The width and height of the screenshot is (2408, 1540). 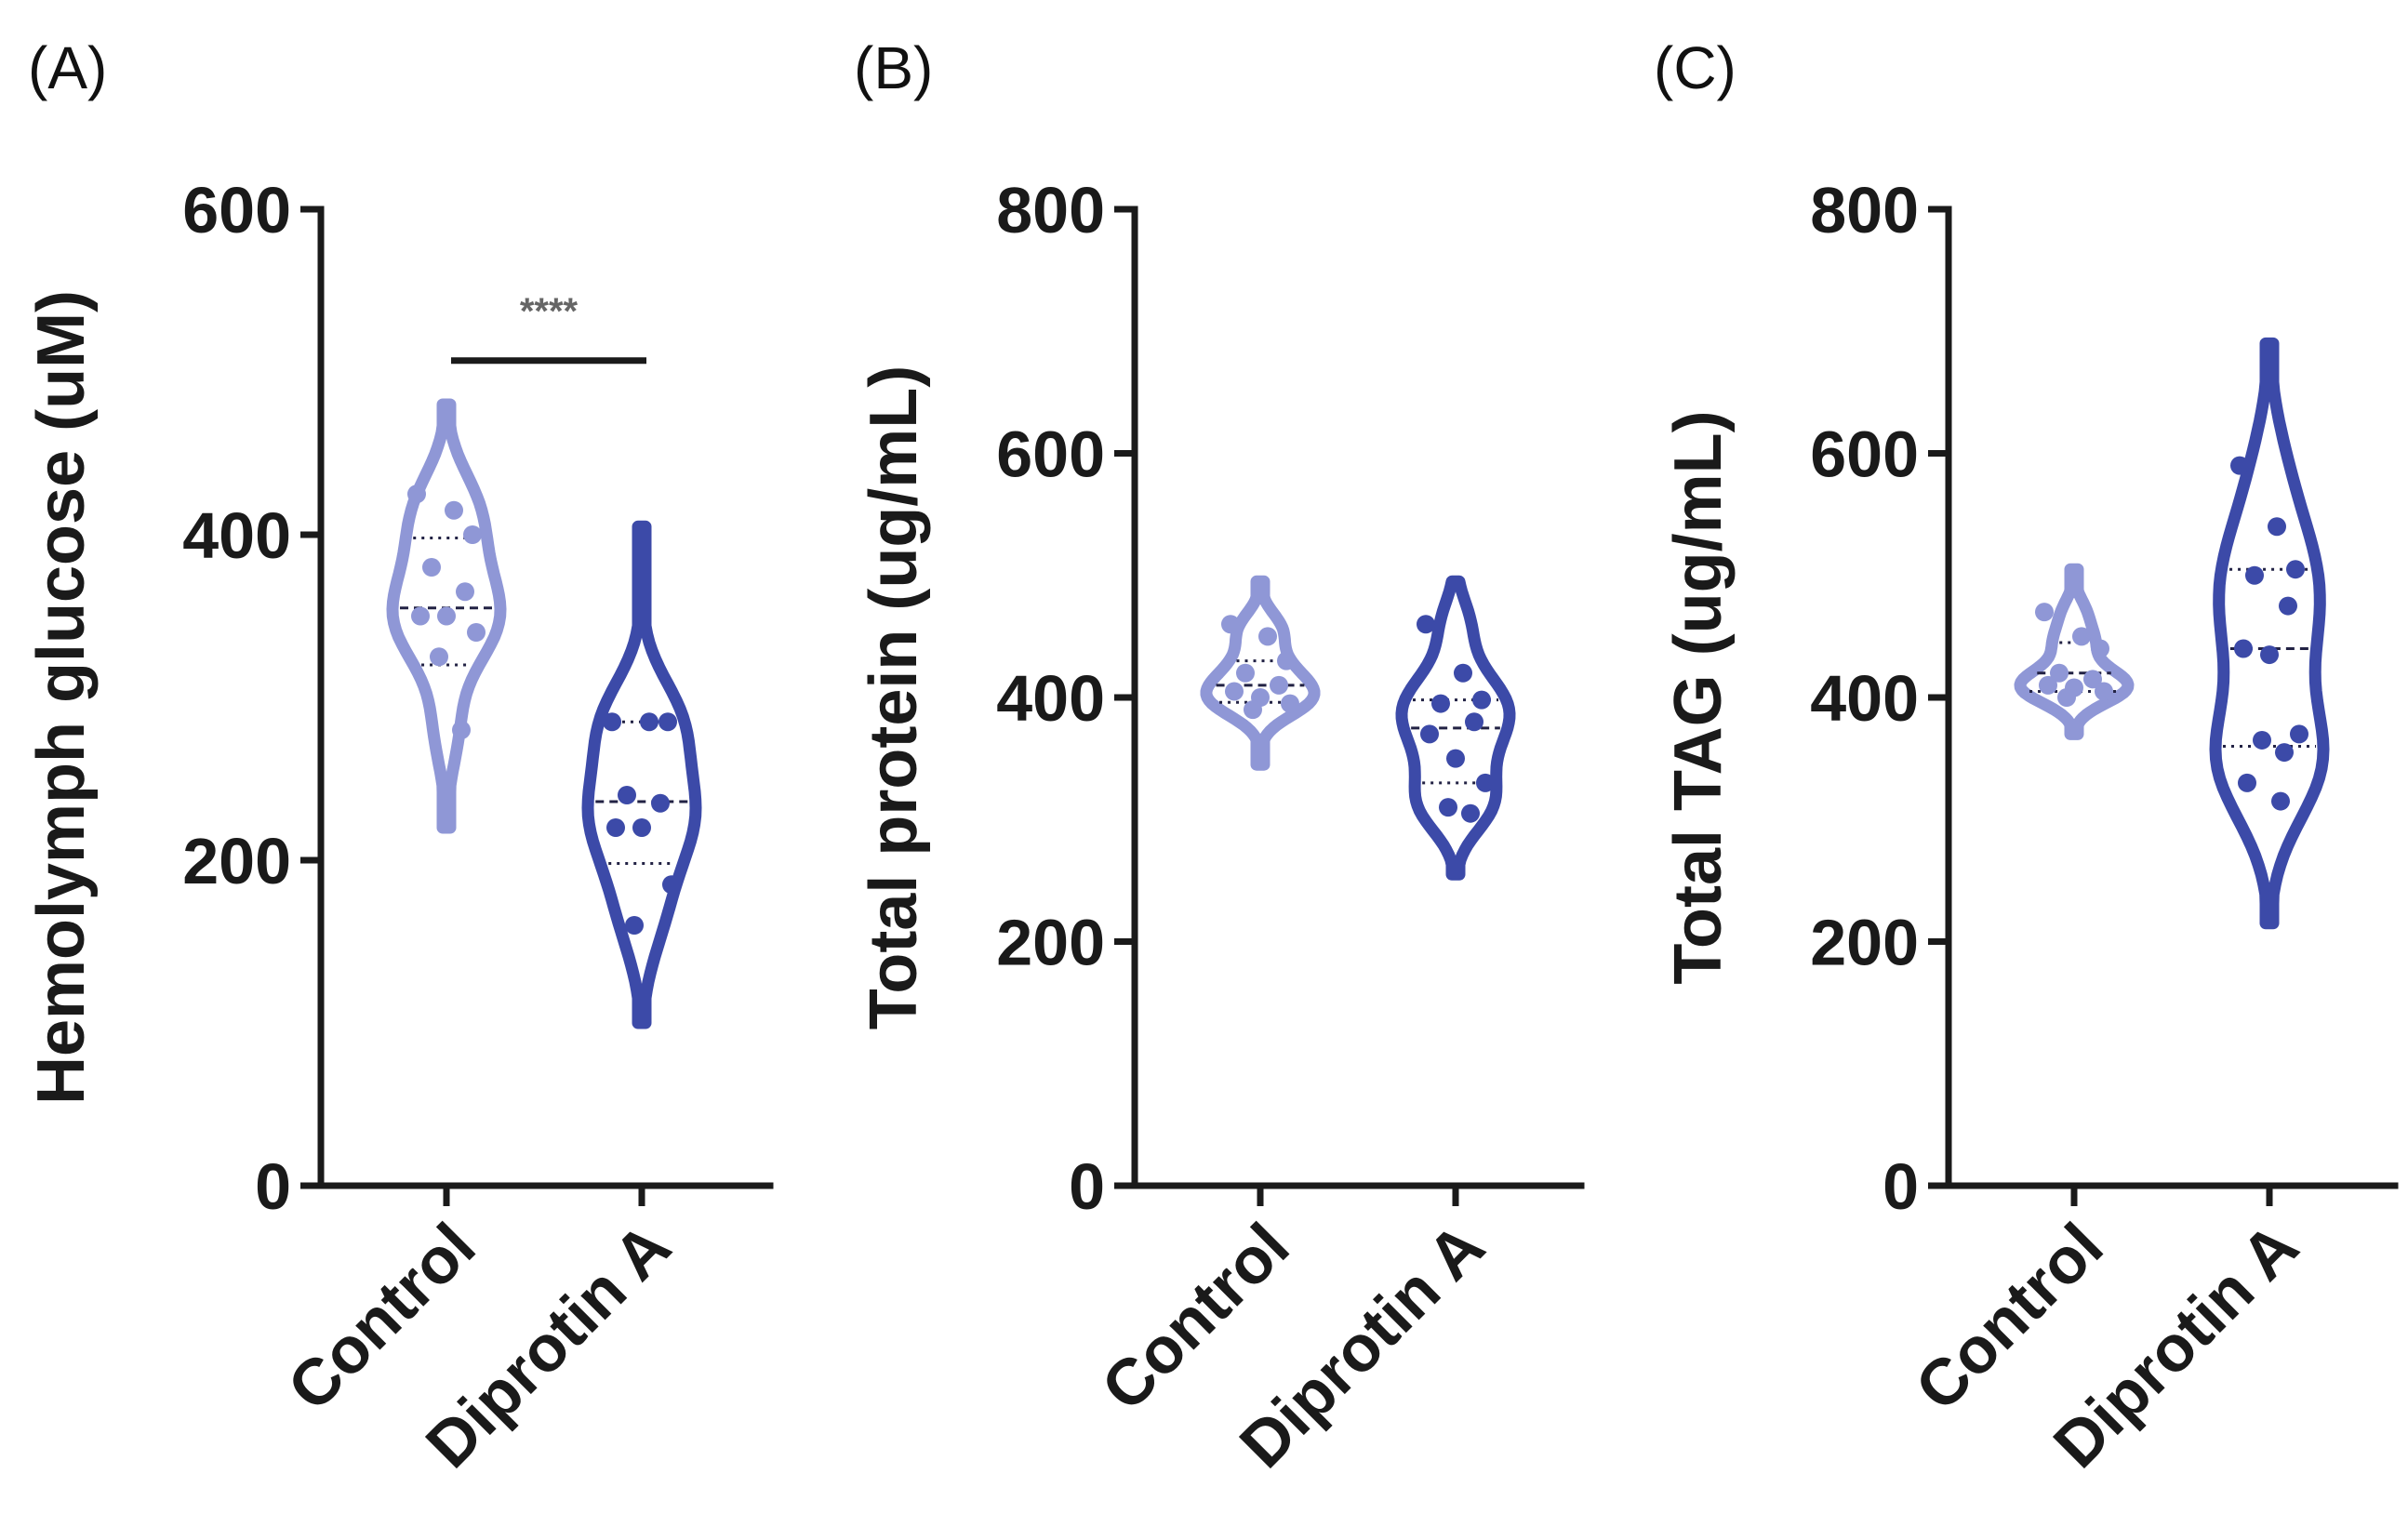 What do you see at coordinates (894, 697) in the screenshot?
I see `y-axis-title: Total protein (ug/mL)` at bounding box center [894, 697].